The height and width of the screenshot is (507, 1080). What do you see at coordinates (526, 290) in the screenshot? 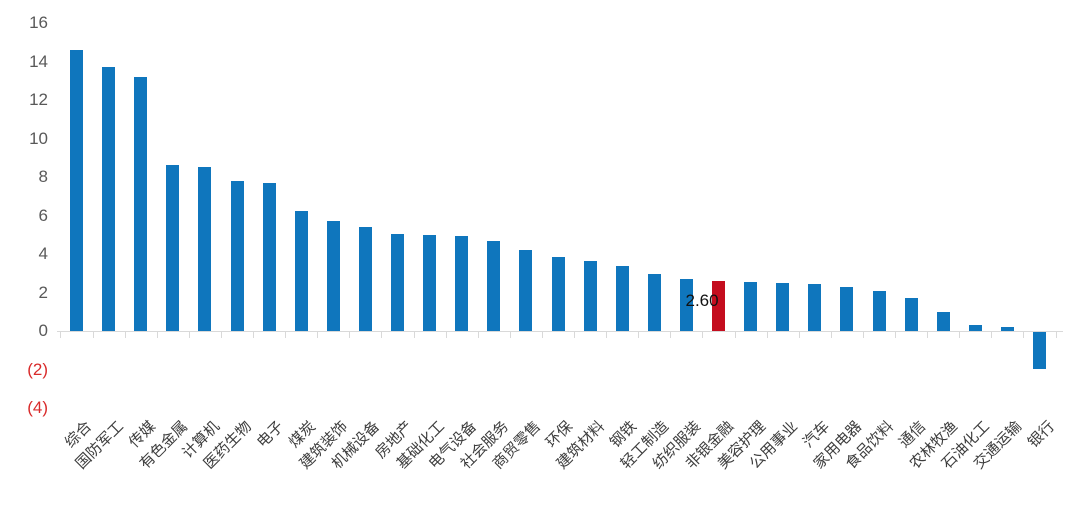
I see `bar-商贸零售` at bounding box center [526, 290].